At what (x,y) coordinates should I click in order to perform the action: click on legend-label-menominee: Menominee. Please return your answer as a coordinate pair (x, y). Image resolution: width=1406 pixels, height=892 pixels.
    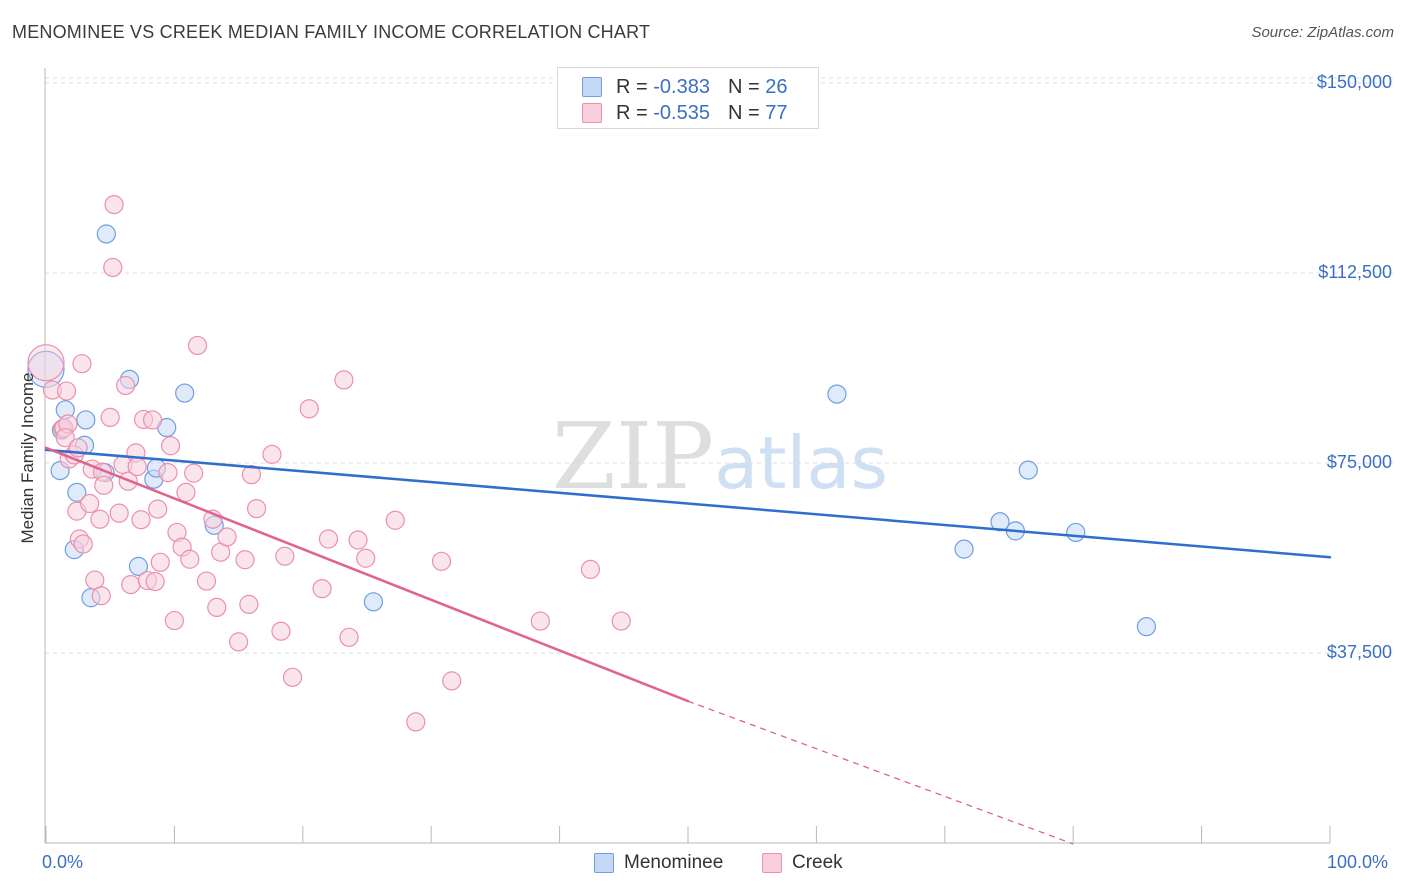
    Looking at the image, I should click on (674, 862).